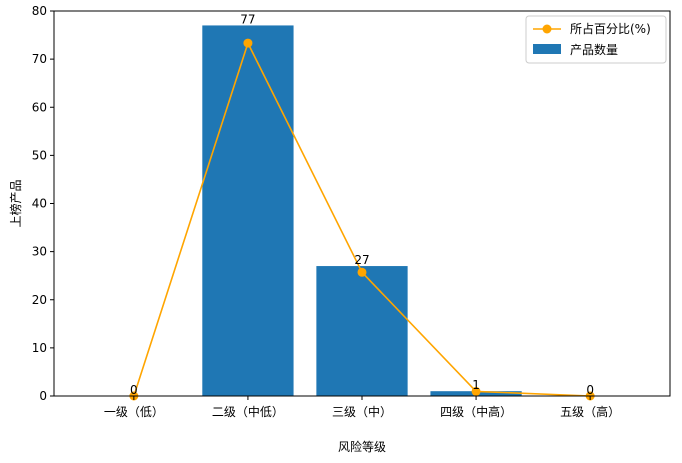 The width and height of the screenshot is (682, 463). Describe the element at coordinates (476, 385) in the screenshot. I see `data-label-4: 1` at that location.